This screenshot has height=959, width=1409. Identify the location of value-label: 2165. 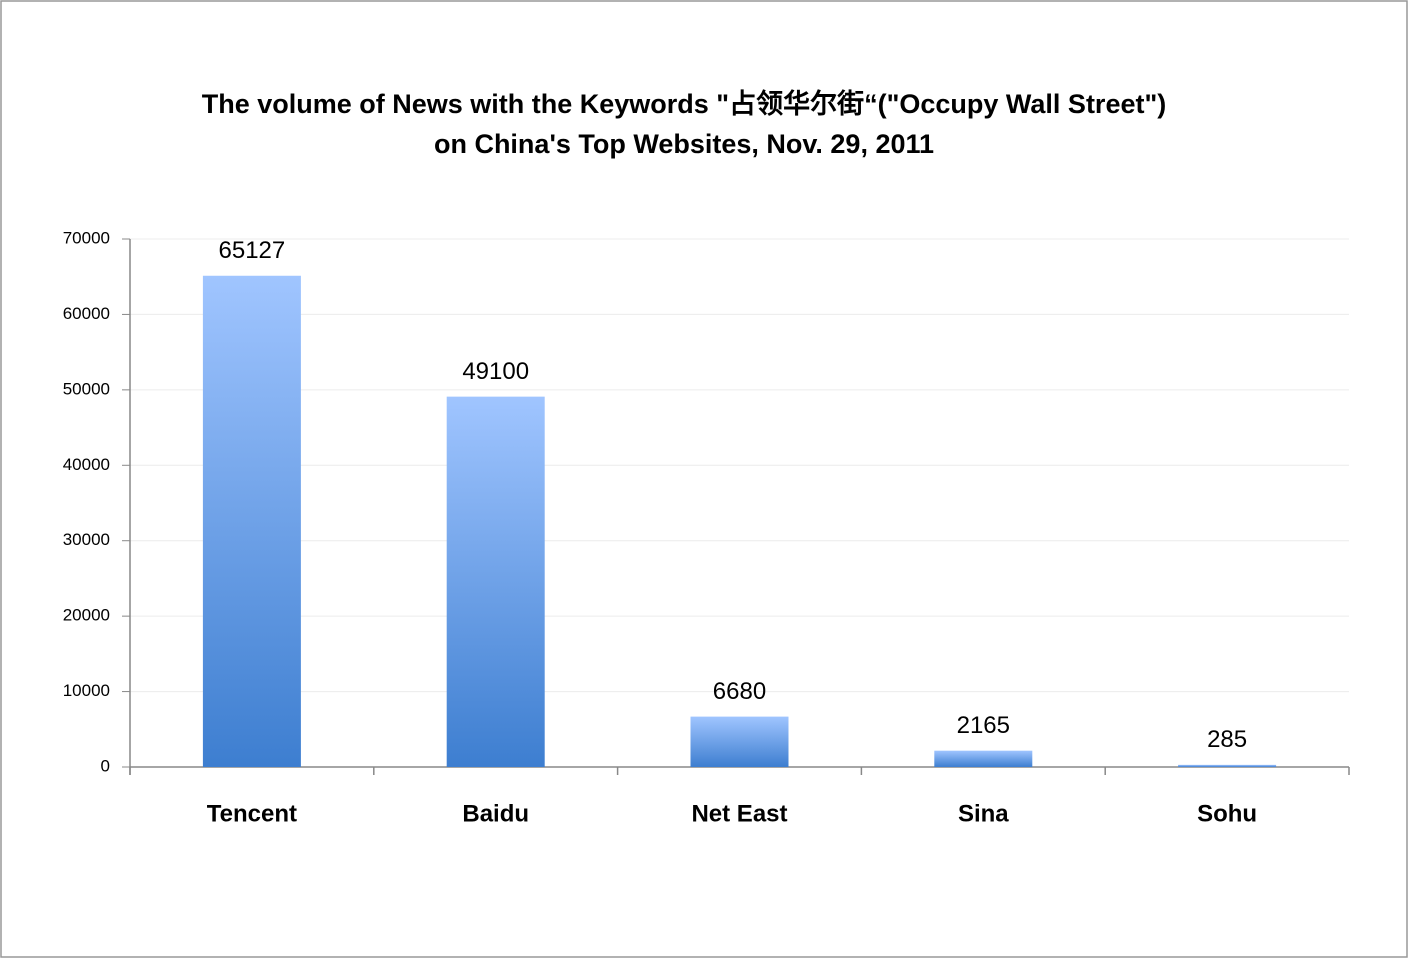
(983, 725).